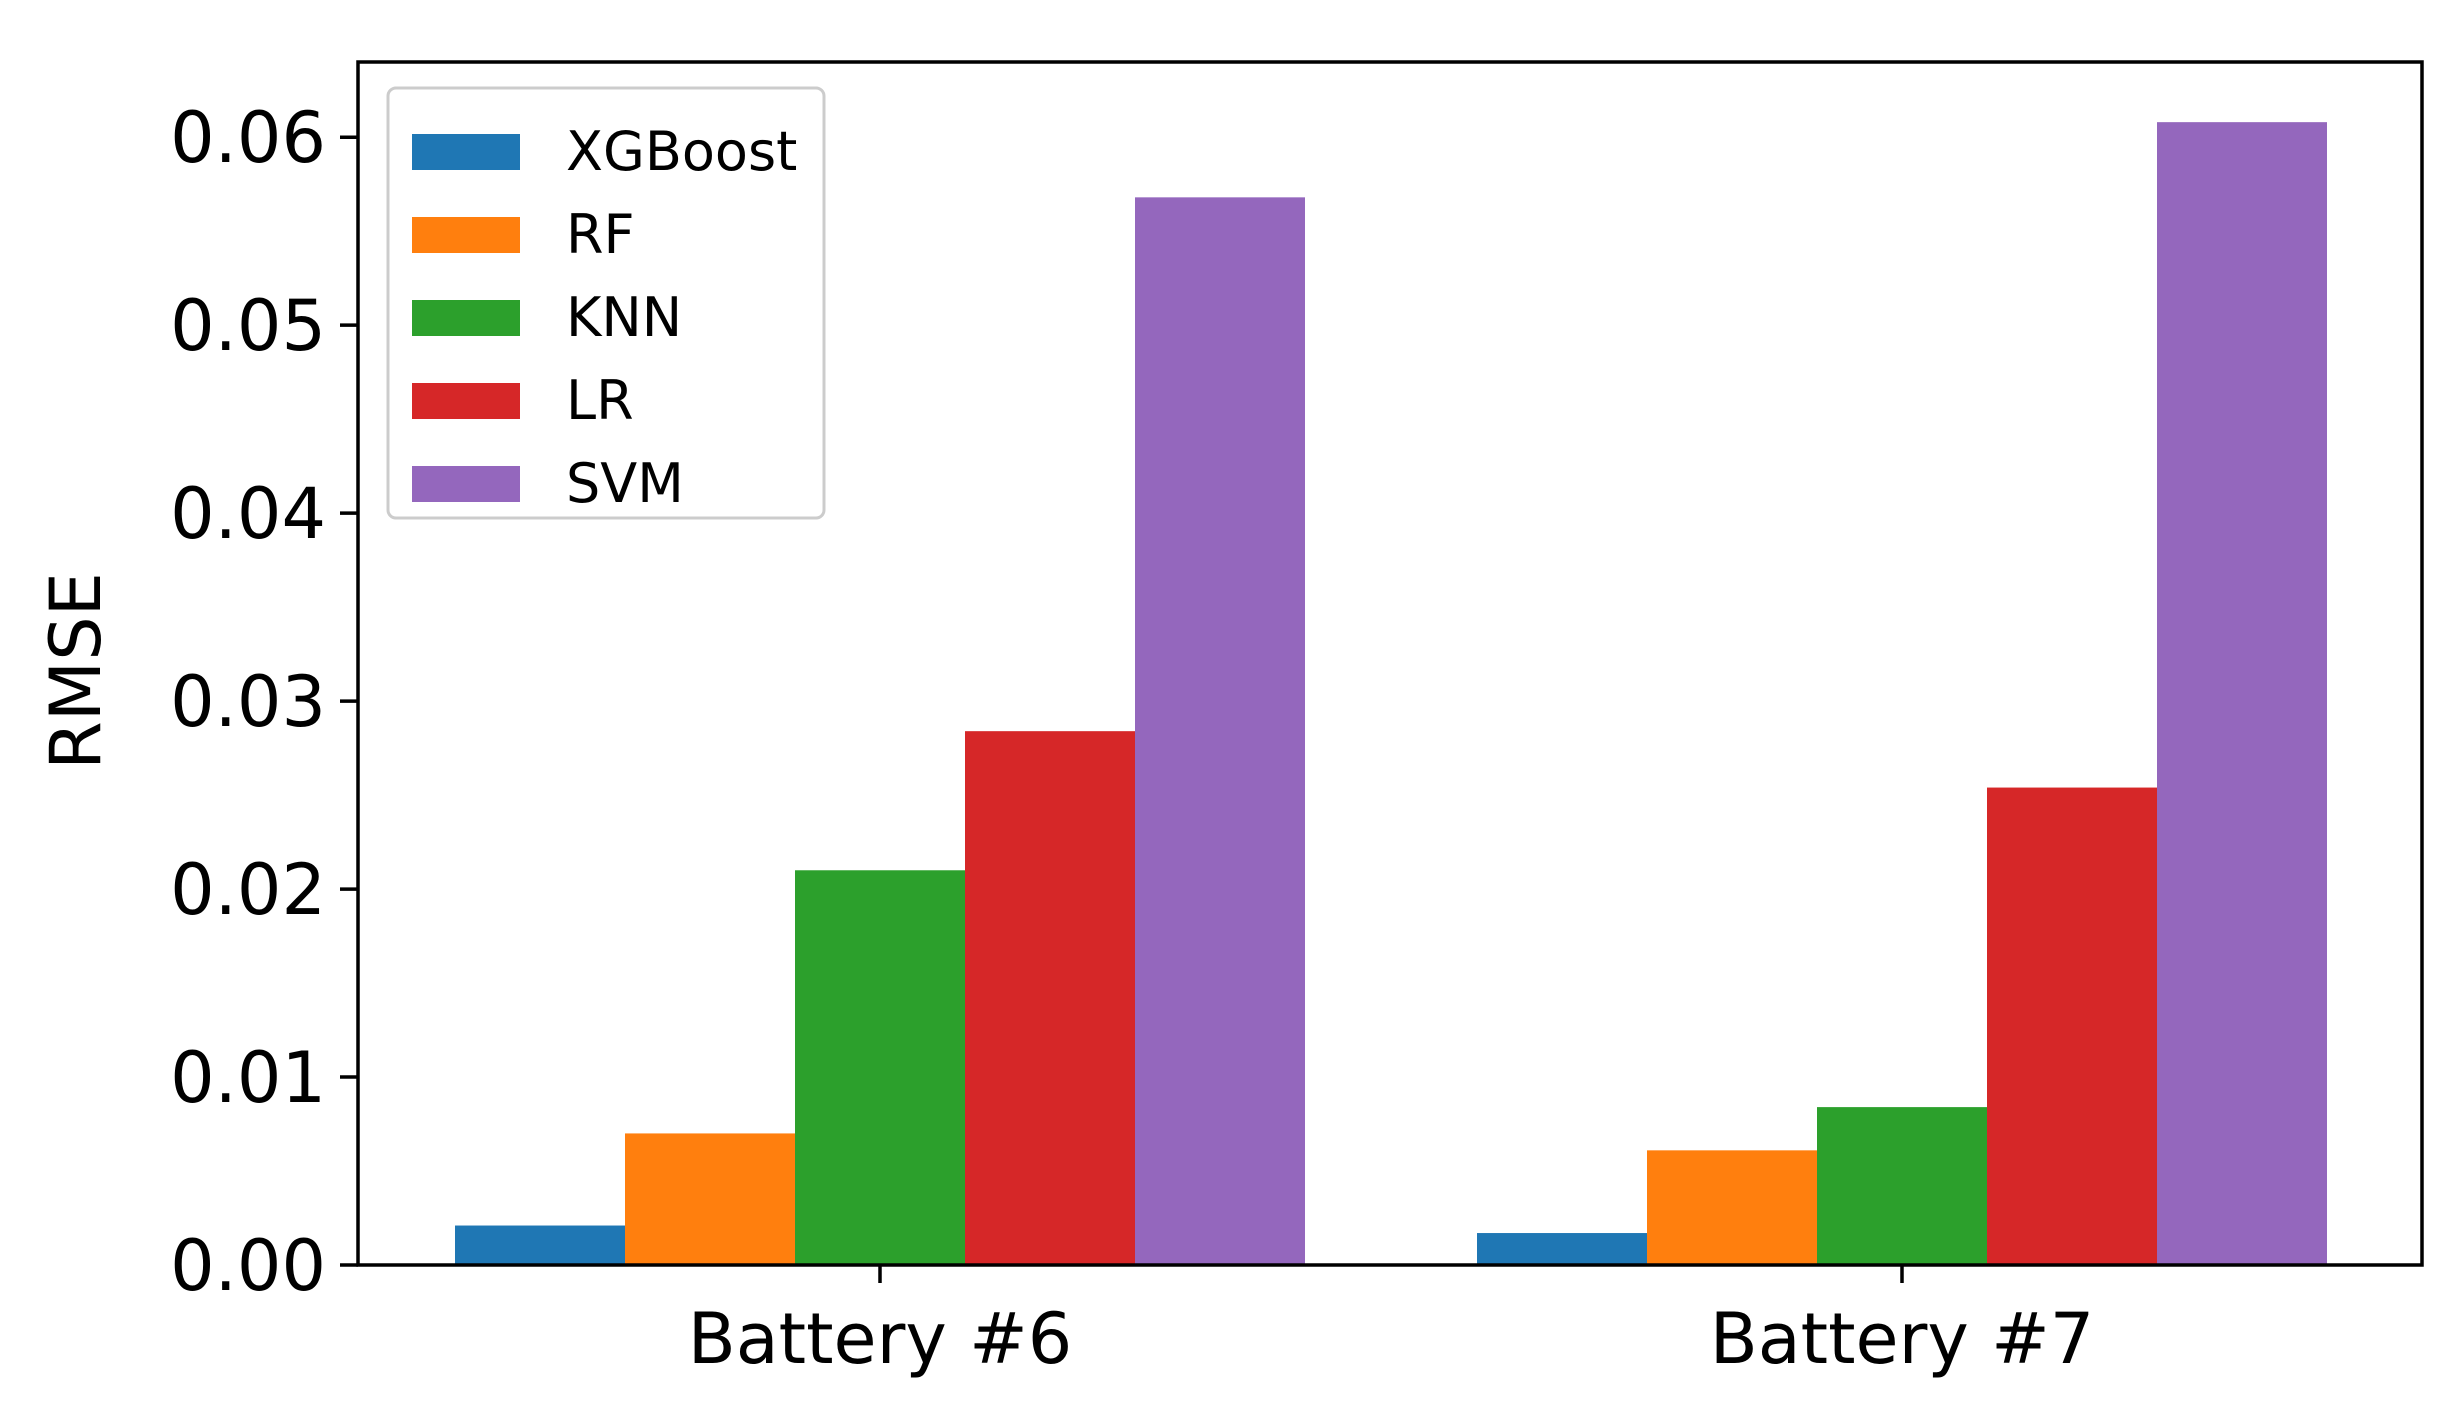 This screenshot has width=2461, height=1419. Describe the element at coordinates (248, 514) in the screenshot. I see `y-tick-label: 0.04` at that location.